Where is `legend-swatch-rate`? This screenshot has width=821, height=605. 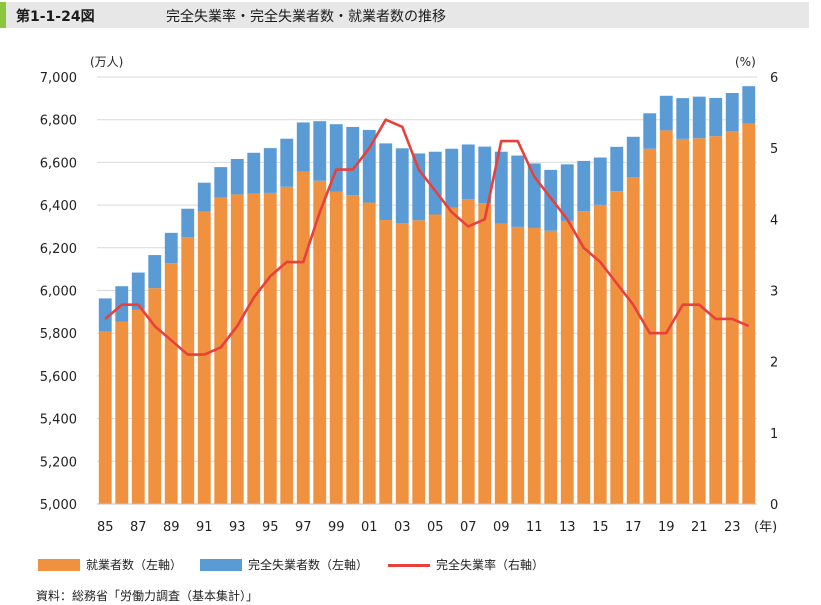
legend-swatch-rate is located at coordinates (409, 565).